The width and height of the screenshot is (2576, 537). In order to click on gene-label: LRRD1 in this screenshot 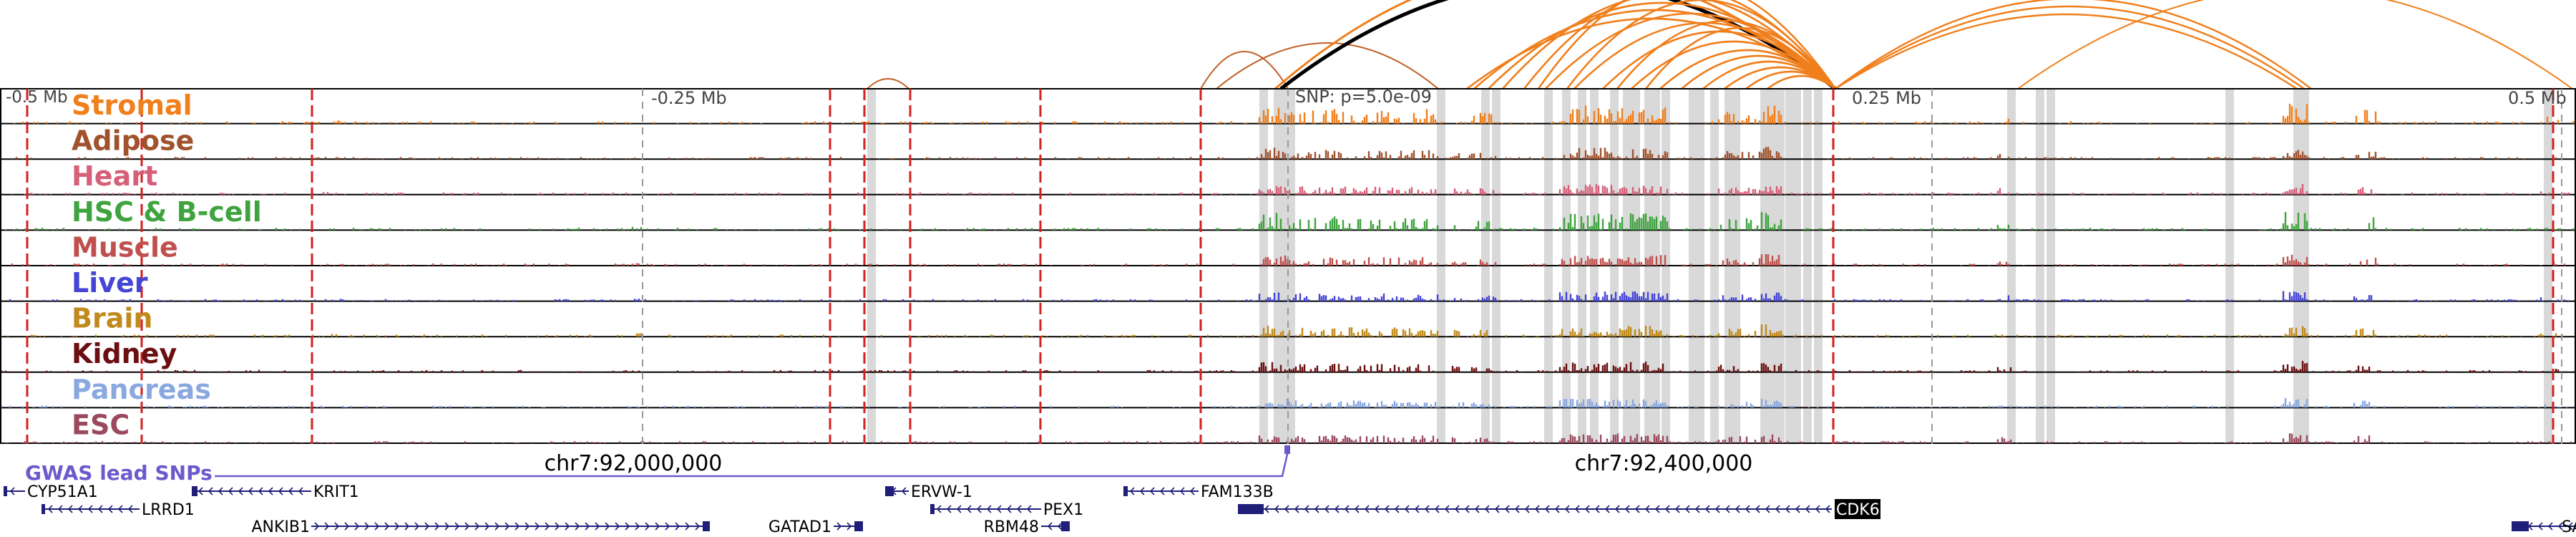, I will do `click(168, 510)`.